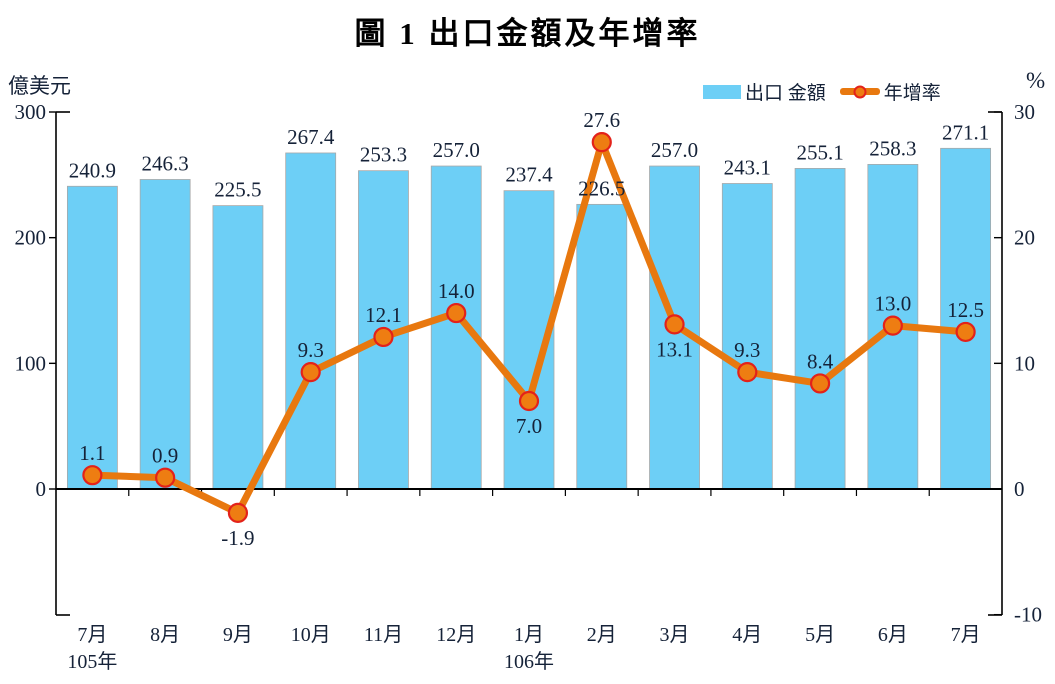 The width and height of the screenshot is (1055, 684). I want to click on right-axis-tick-label: -10, so click(1028, 615).